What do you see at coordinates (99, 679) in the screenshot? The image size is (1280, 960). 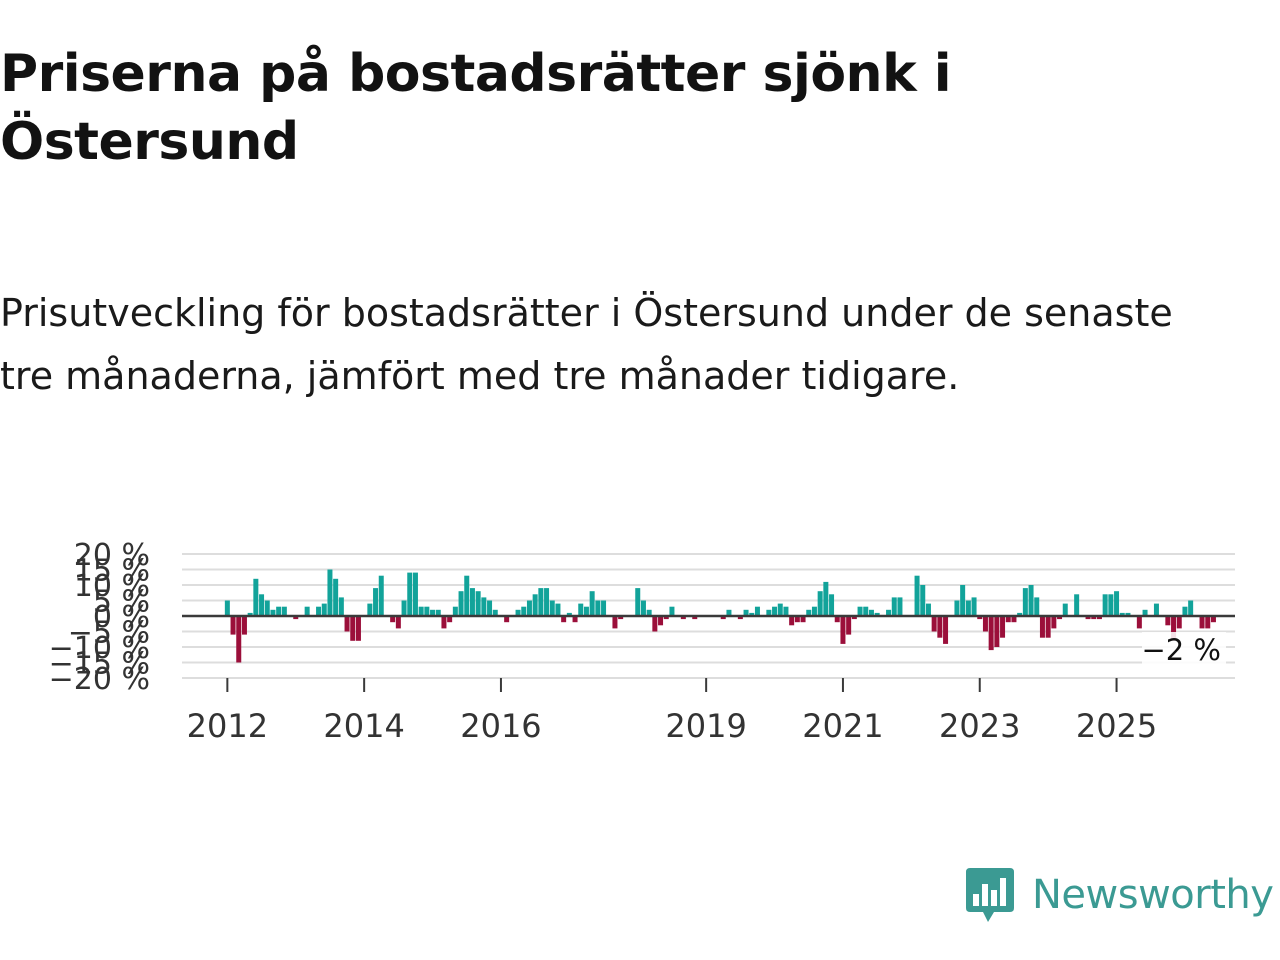 I see `y-tick-label: −20 %` at bounding box center [99, 679].